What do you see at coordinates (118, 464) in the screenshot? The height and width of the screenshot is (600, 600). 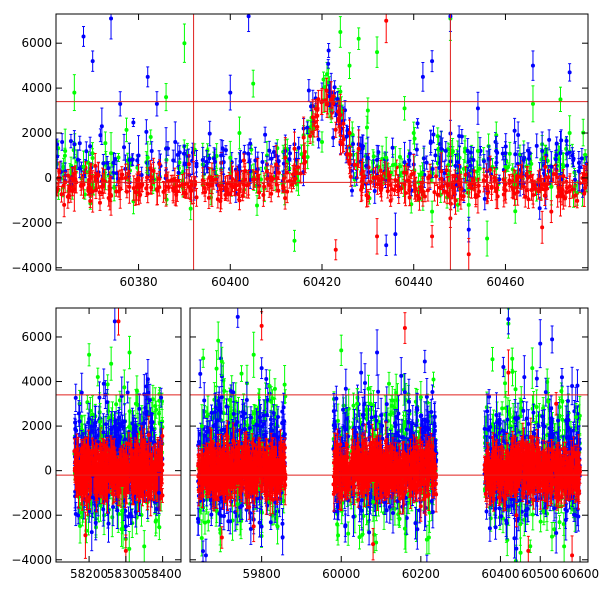 I see `observing-season` at bounding box center [118, 464].